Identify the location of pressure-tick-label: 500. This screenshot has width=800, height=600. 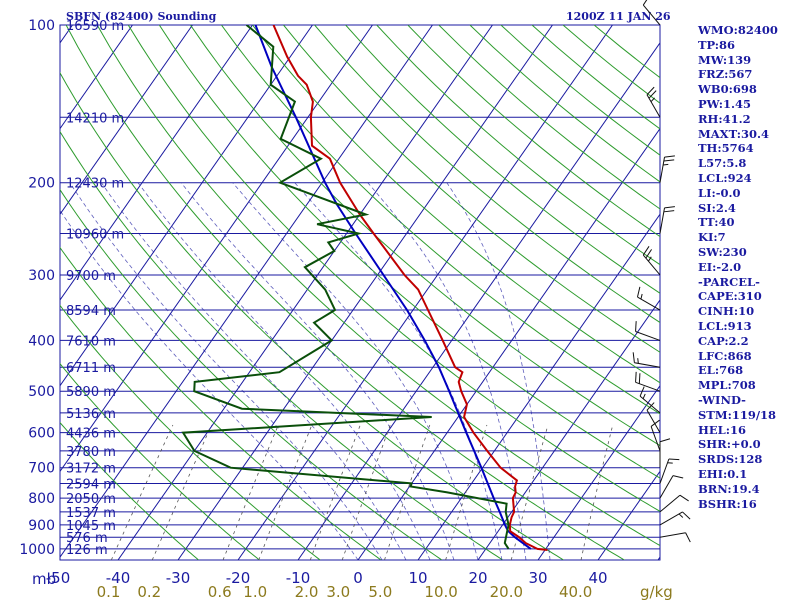
(41, 392).